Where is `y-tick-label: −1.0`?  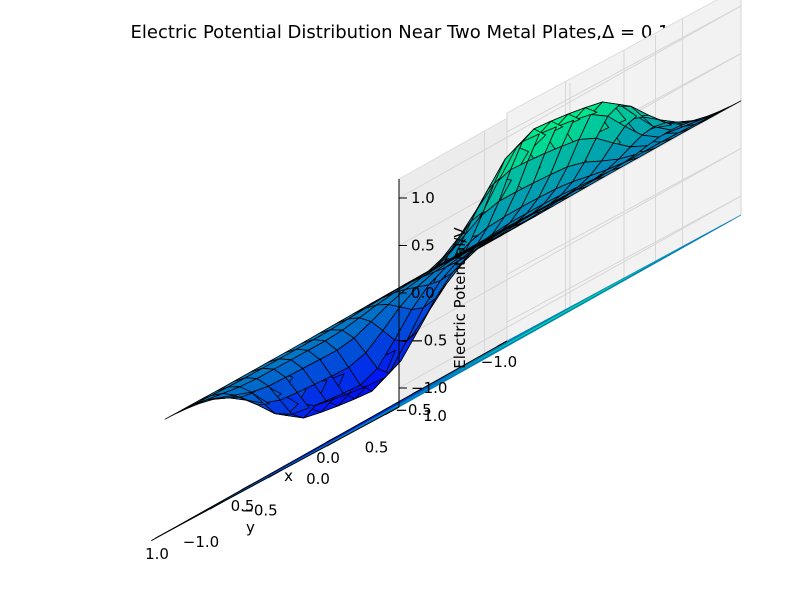 y-tick-label: −1.0 is located at coordinates (201, 542).